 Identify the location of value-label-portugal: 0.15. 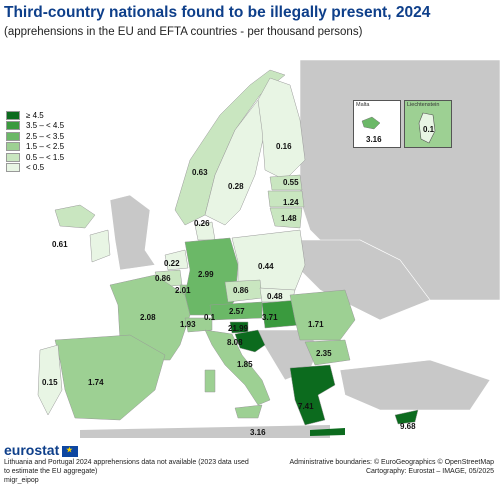
(50, 382).